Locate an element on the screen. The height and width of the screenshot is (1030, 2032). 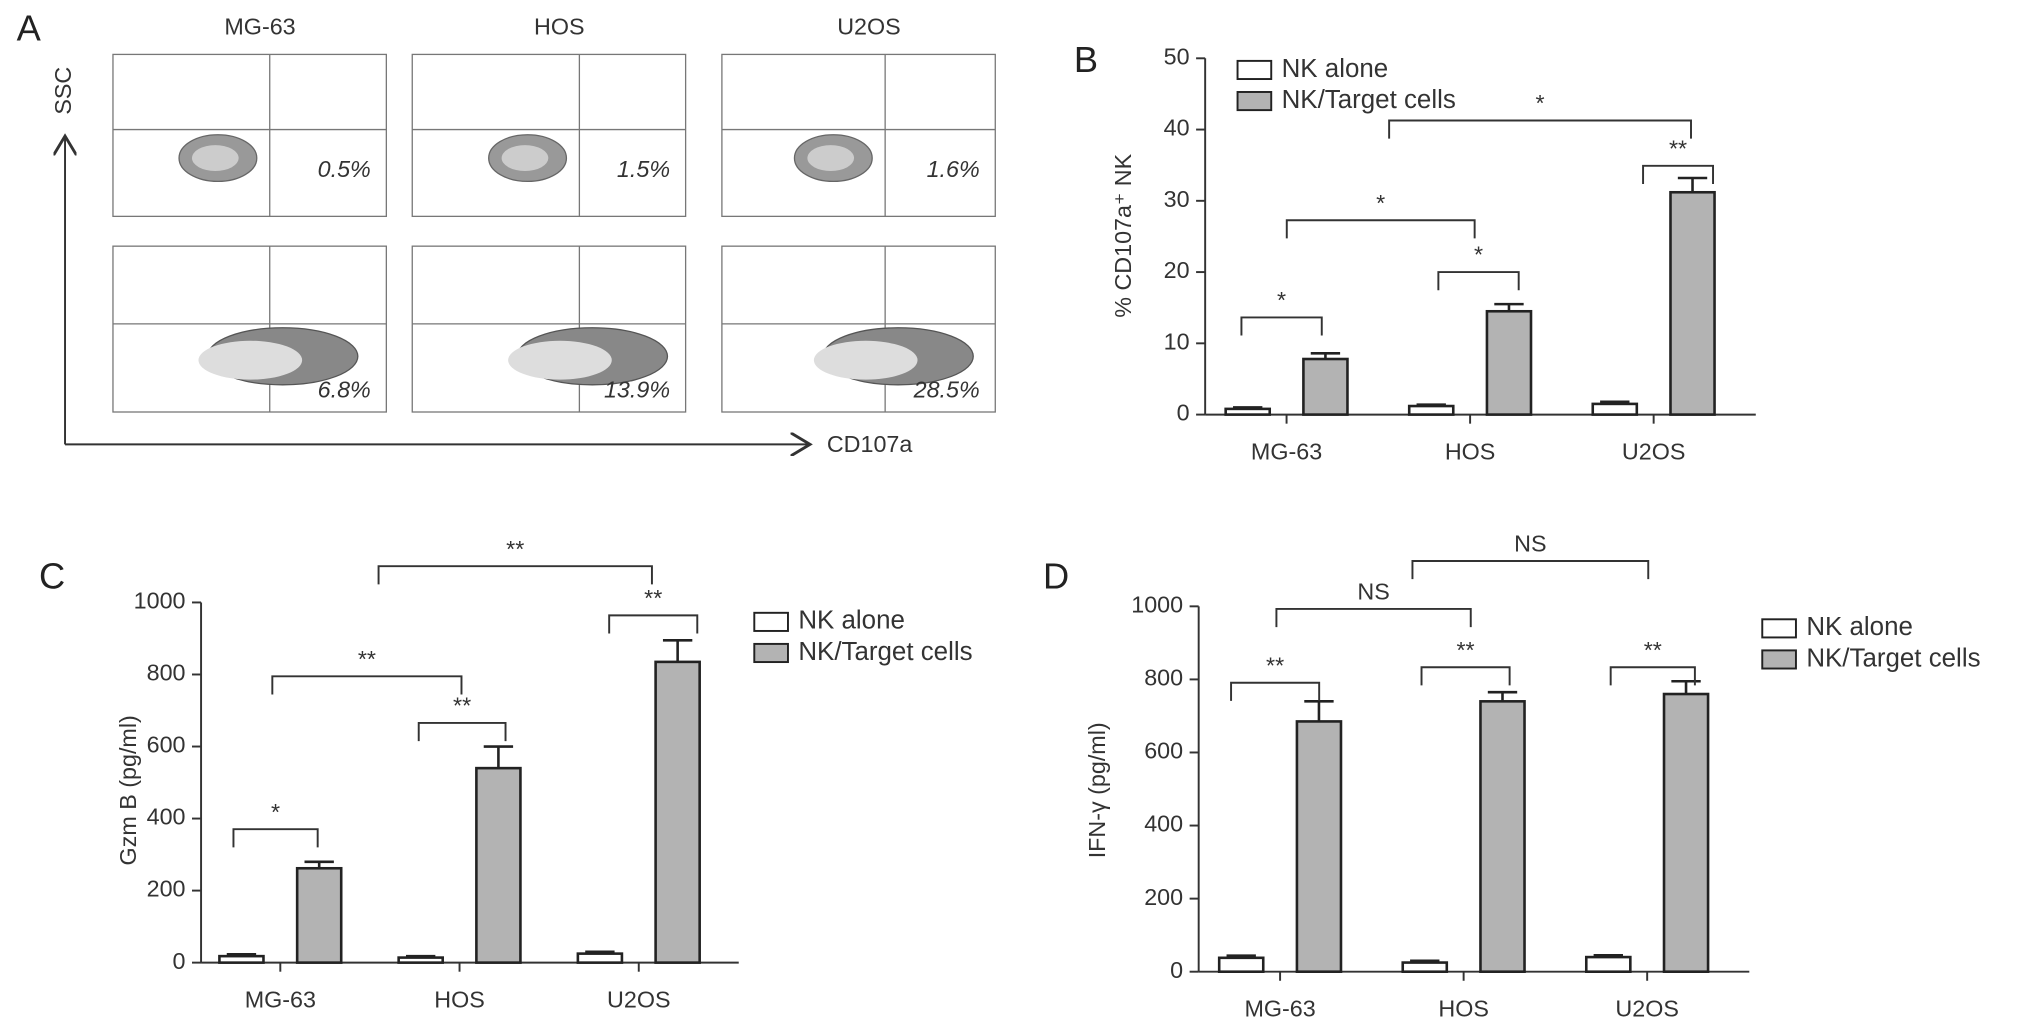
percent-label: 28.5% is located at coordinates (946, 389).